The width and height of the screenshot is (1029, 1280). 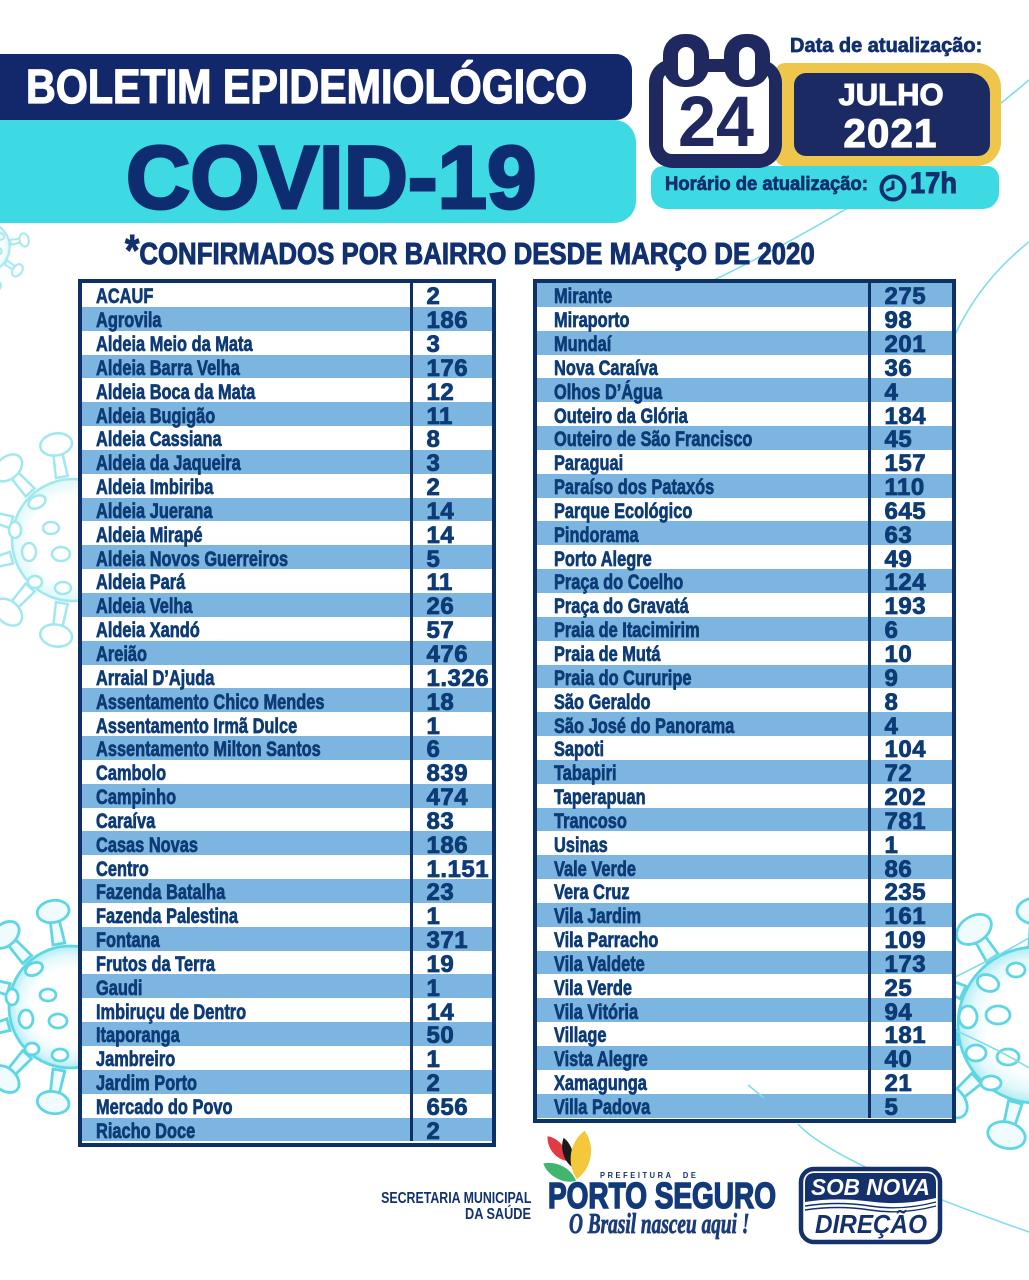 I want to click on svg-text: DIREÇÃO, so click(x=871, y=1224).